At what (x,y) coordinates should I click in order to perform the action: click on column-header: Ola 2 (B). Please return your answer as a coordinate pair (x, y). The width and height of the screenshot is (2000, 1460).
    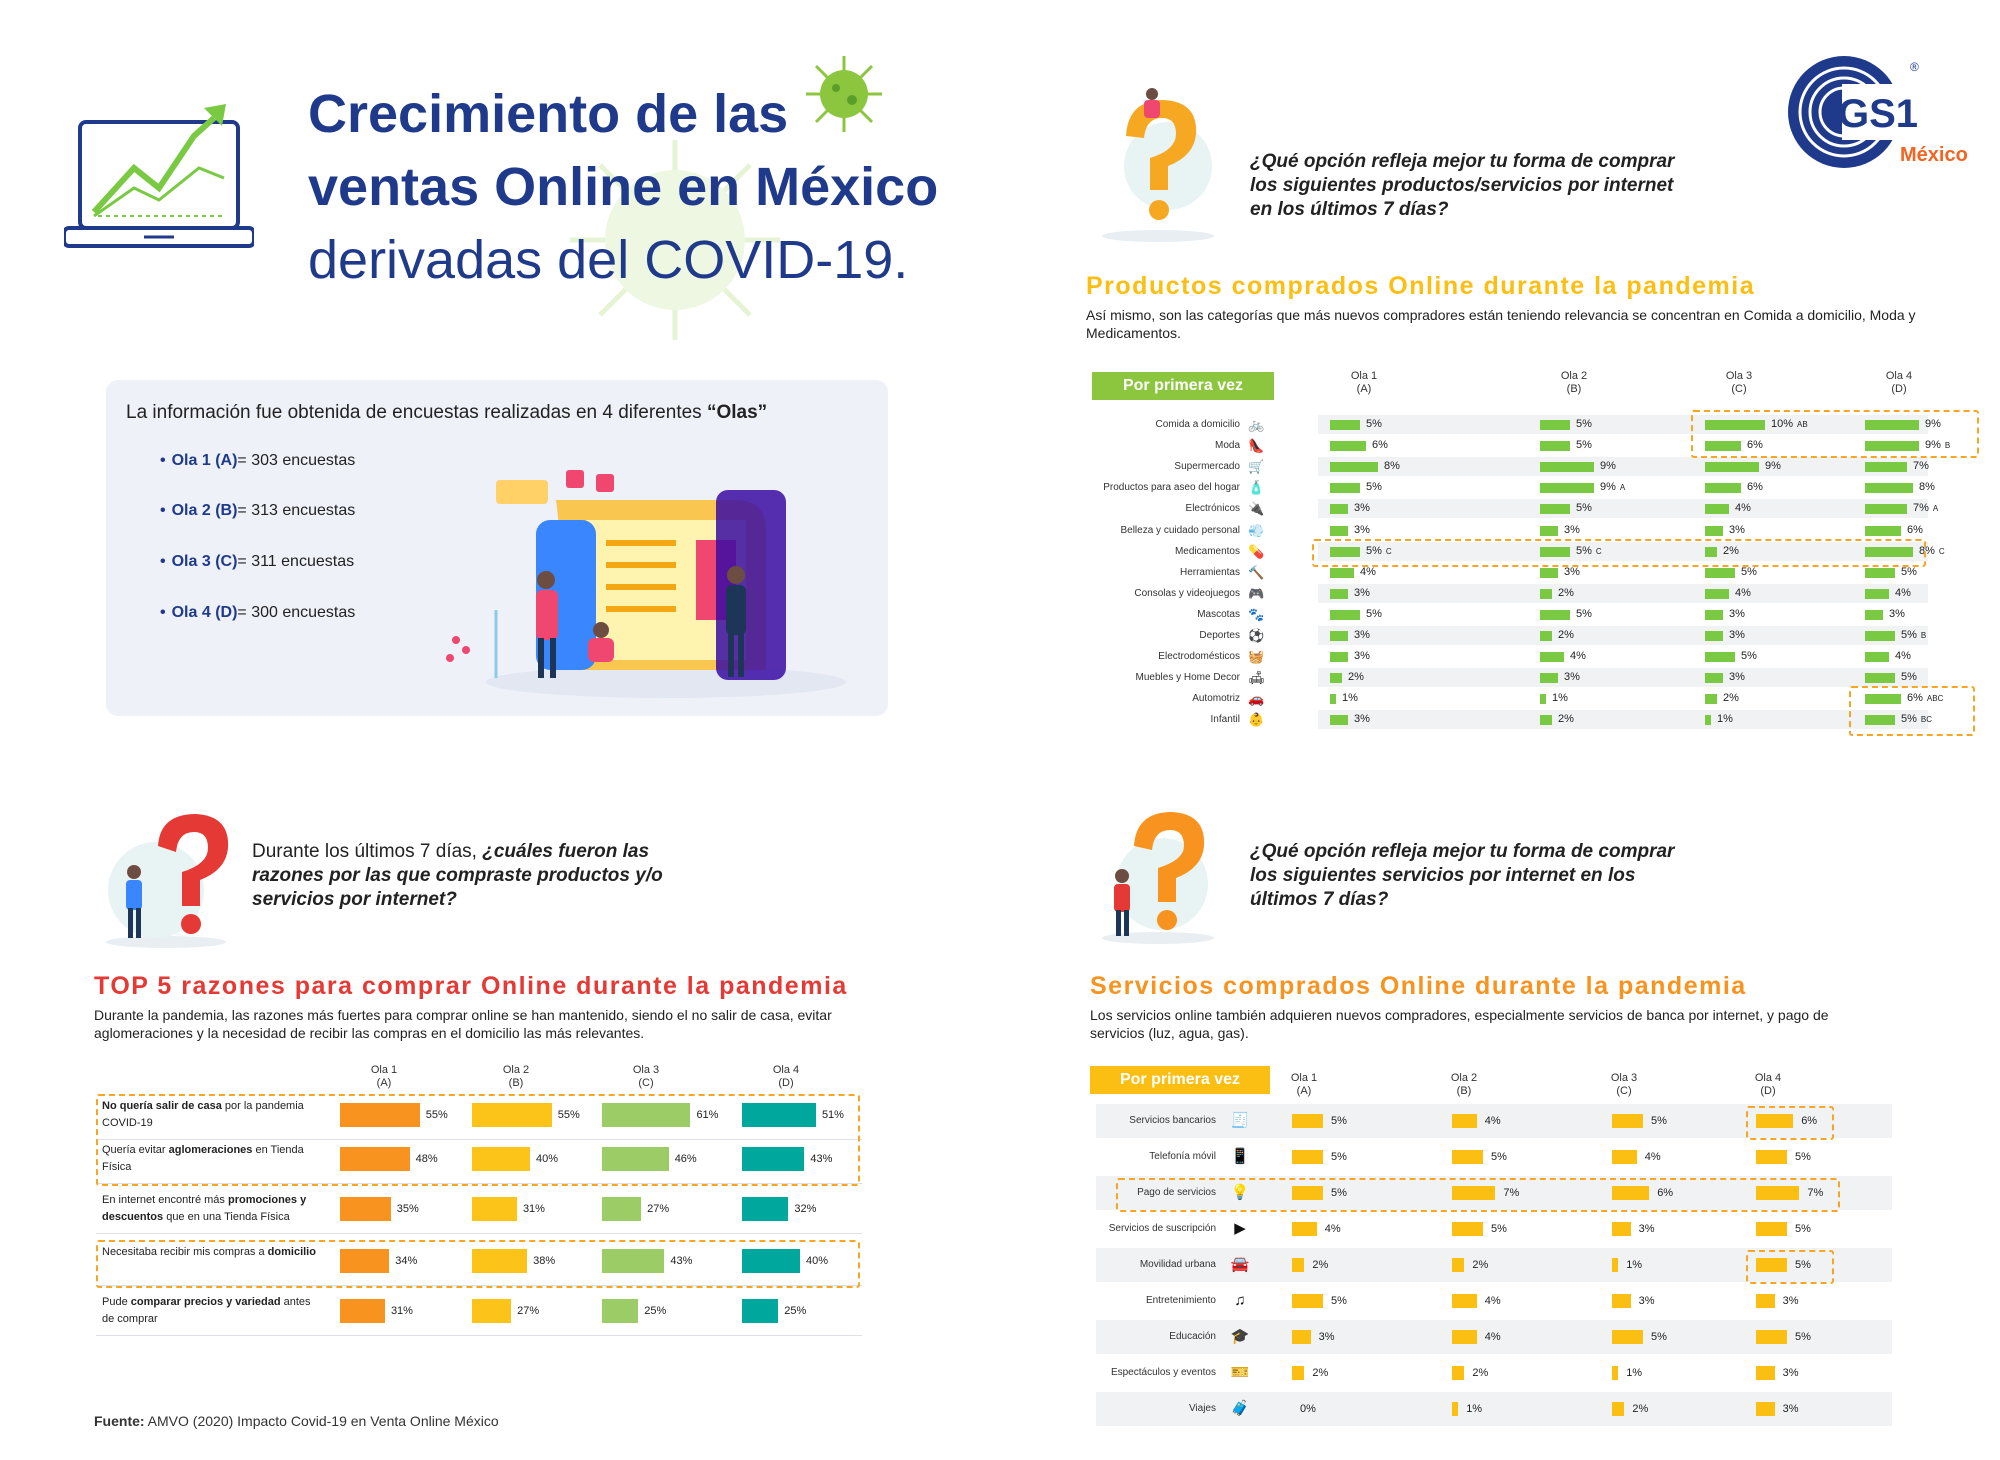
    Looking at the image, I should click on (1464, 1085).